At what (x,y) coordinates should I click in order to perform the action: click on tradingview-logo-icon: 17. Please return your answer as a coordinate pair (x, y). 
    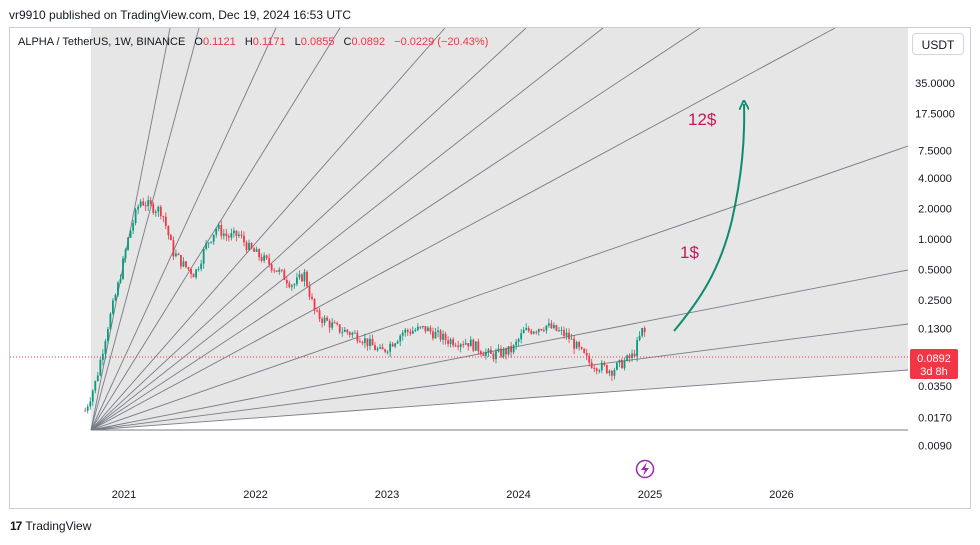
    Looking at the image, I should click on (16, 526).